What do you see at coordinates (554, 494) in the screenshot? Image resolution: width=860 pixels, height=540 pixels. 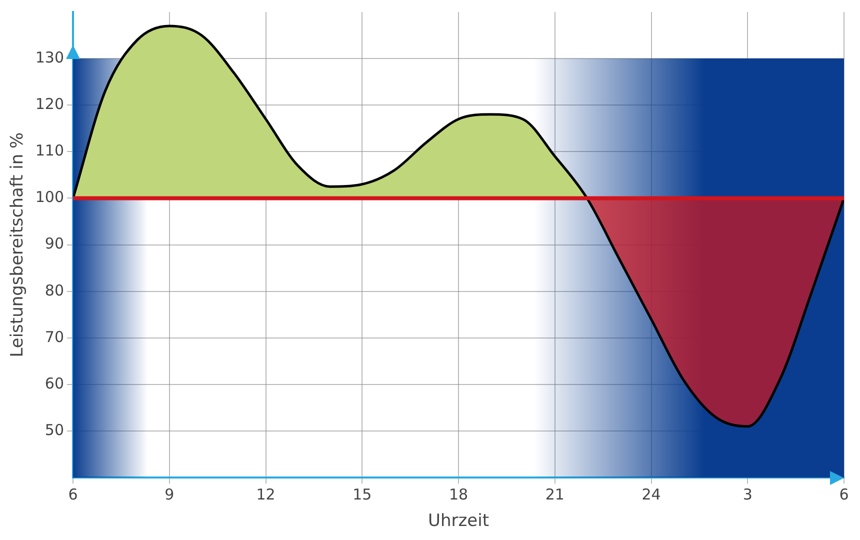 I see `x-tick-label: 21` at bounding box center [554, 494].